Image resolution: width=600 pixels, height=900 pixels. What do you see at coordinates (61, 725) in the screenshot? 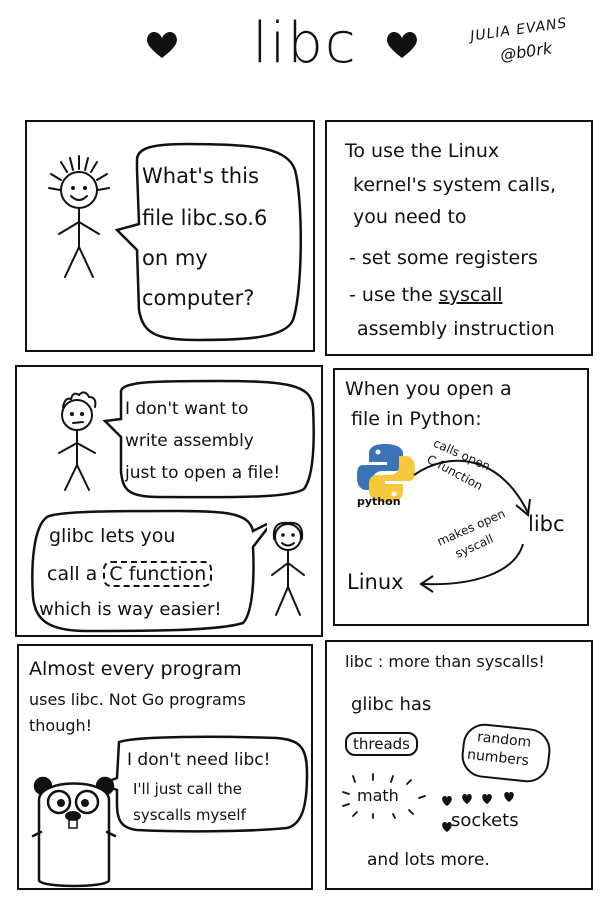
I see `panel-5-line-3: though!` at bounding box center [61, 725].